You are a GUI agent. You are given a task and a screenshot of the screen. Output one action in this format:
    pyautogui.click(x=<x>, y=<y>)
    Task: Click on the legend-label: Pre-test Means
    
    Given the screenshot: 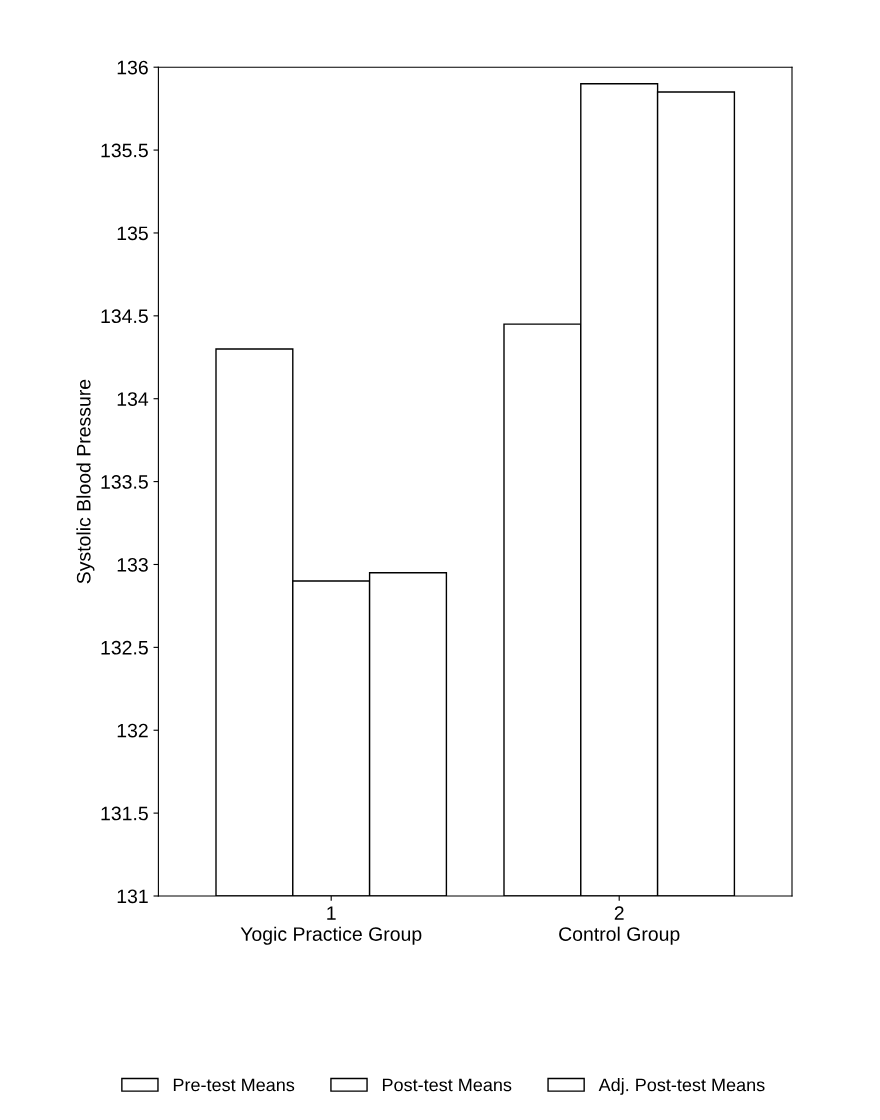 What is the action you would take?
    pyautogui.click(x=234, y=1085)
    